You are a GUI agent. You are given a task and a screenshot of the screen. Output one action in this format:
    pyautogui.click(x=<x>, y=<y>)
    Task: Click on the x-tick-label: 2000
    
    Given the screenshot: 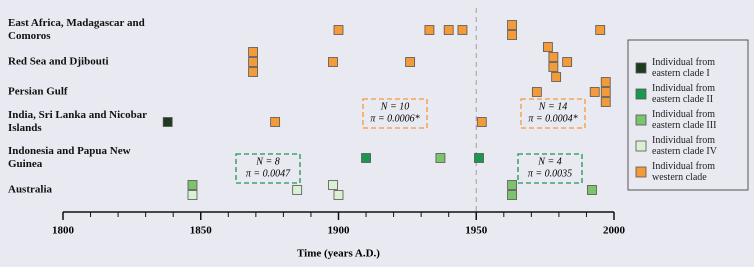 What is the action you would take?
    pyautogui.click(x=614, y=231)
    